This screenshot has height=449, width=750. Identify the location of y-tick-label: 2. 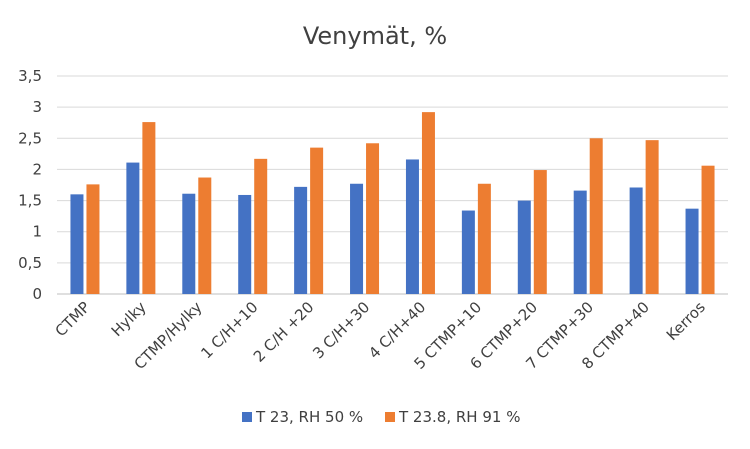
(37, 169).